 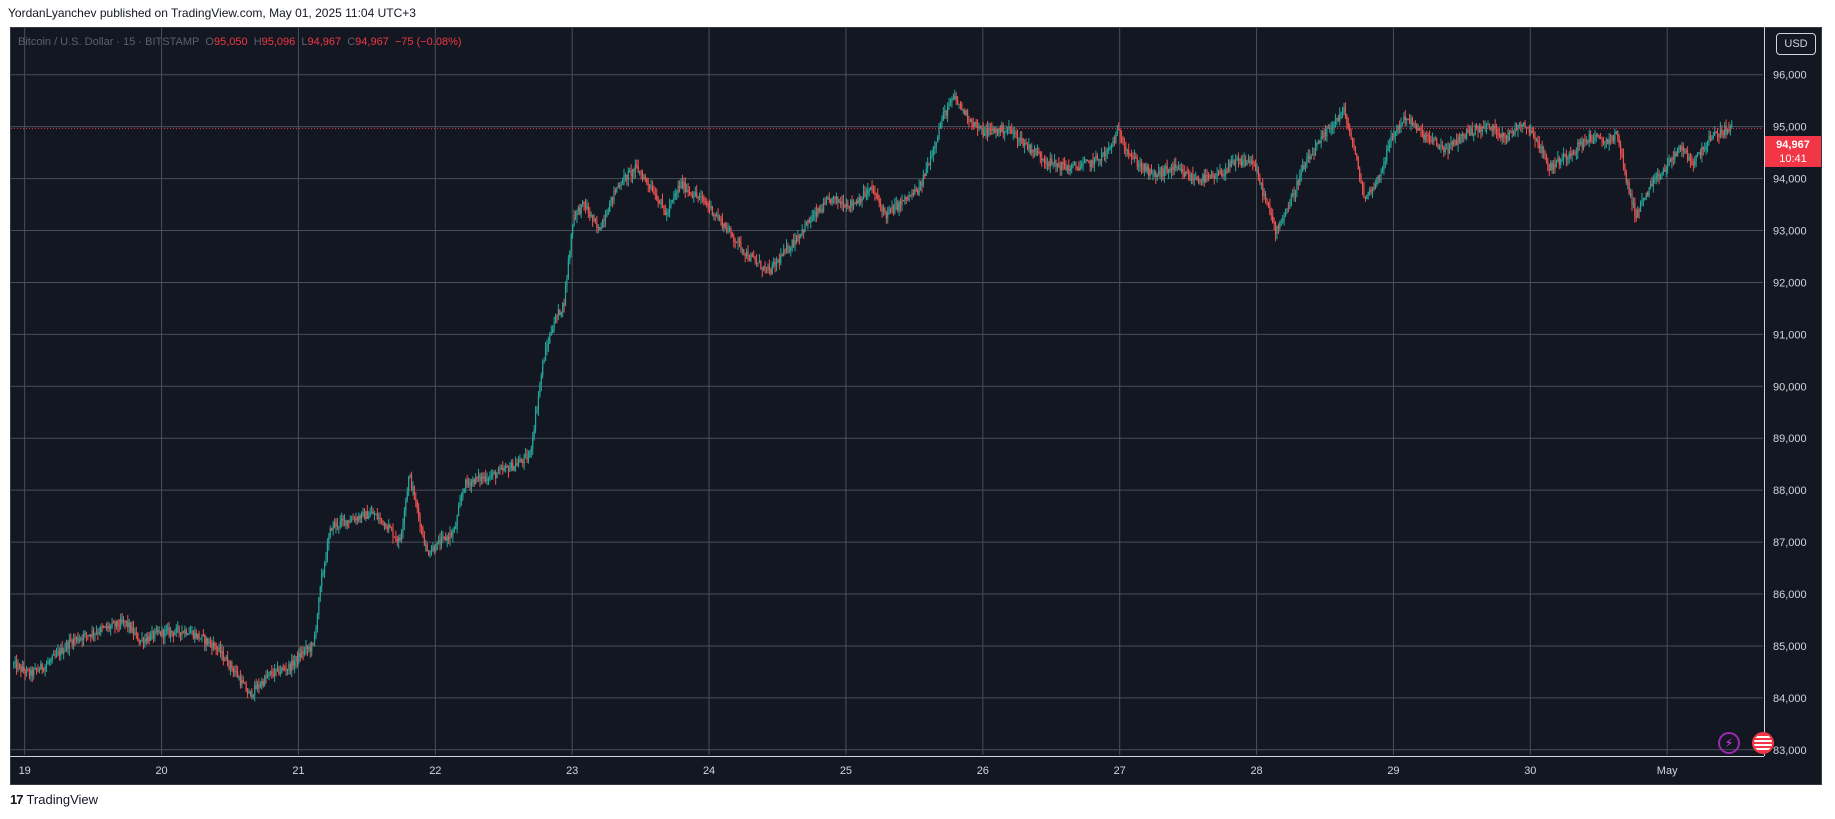 I want to click on price-axis, so click(x=1793, y=391).